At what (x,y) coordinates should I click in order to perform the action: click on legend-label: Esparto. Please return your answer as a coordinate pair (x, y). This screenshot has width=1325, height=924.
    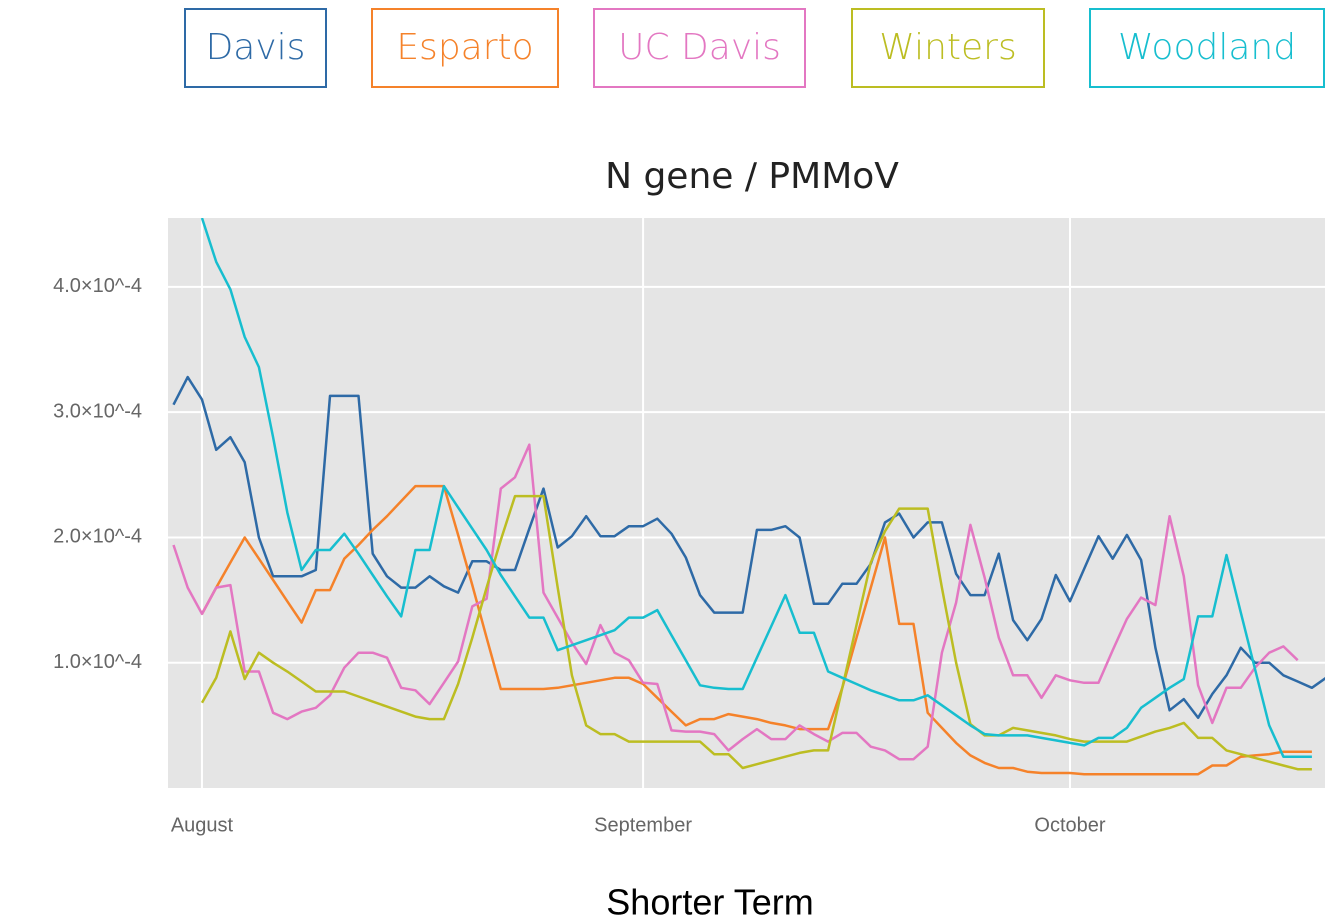
    Looking at the image, I should click on (464, 47).